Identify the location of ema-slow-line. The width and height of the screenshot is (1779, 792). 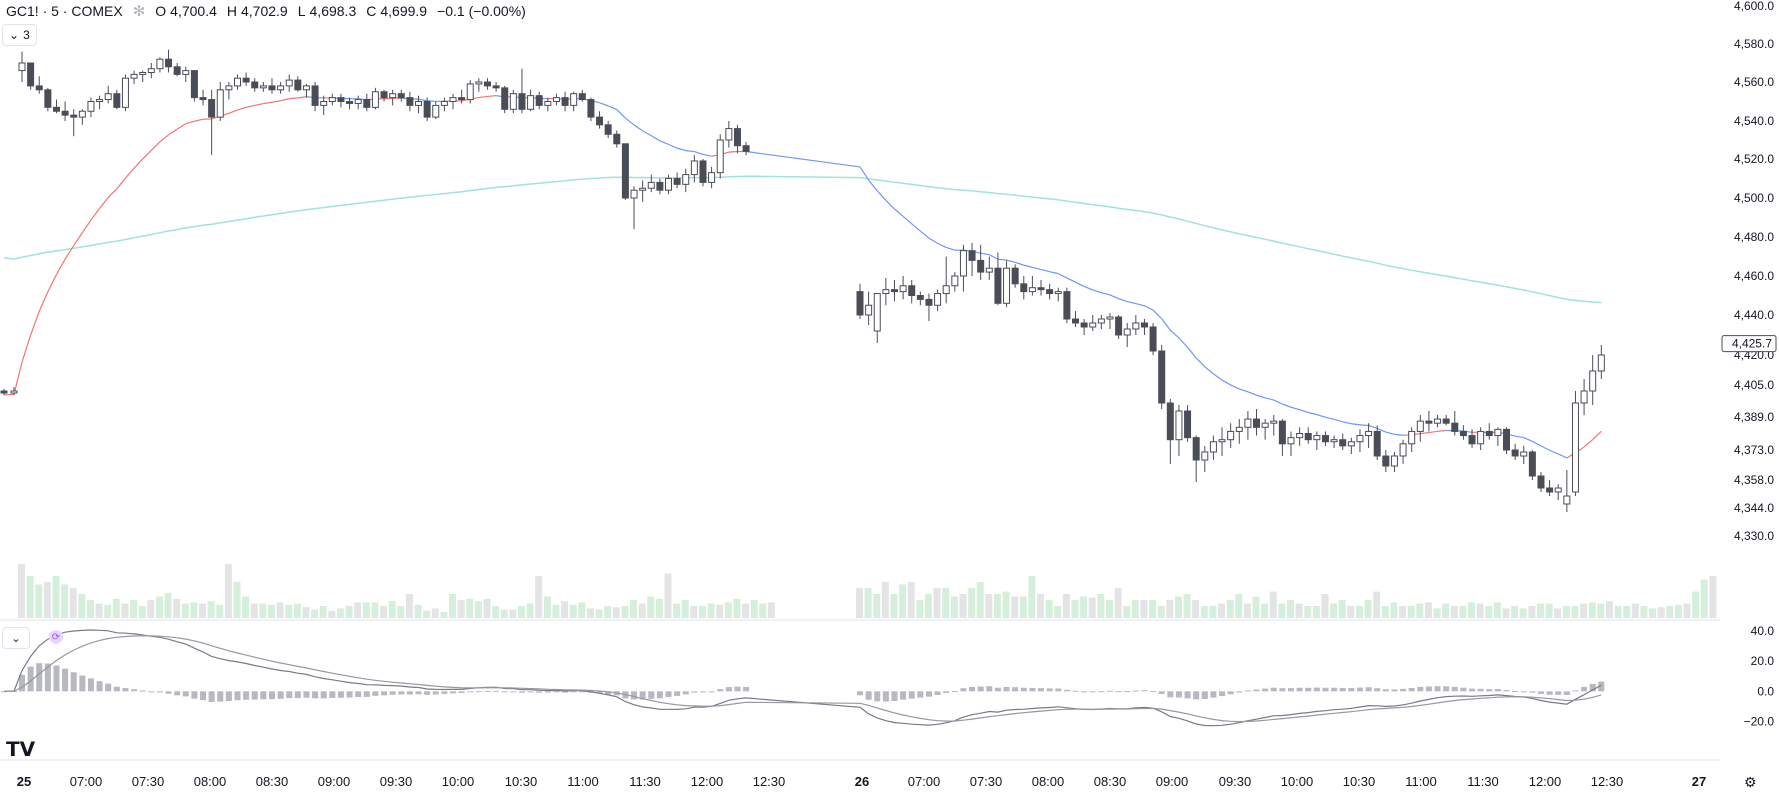
(802, 239).